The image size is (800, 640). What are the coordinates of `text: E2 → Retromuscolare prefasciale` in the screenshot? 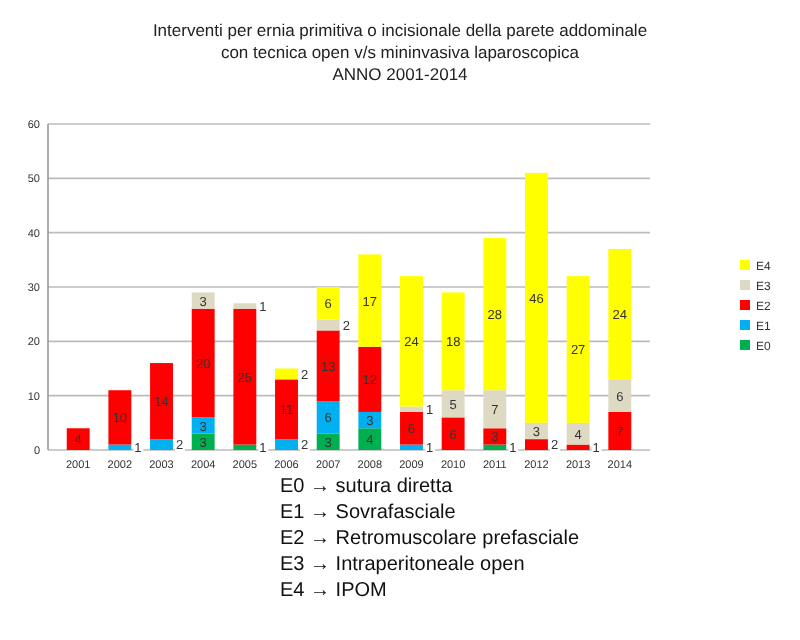 It's located at (430, 539).